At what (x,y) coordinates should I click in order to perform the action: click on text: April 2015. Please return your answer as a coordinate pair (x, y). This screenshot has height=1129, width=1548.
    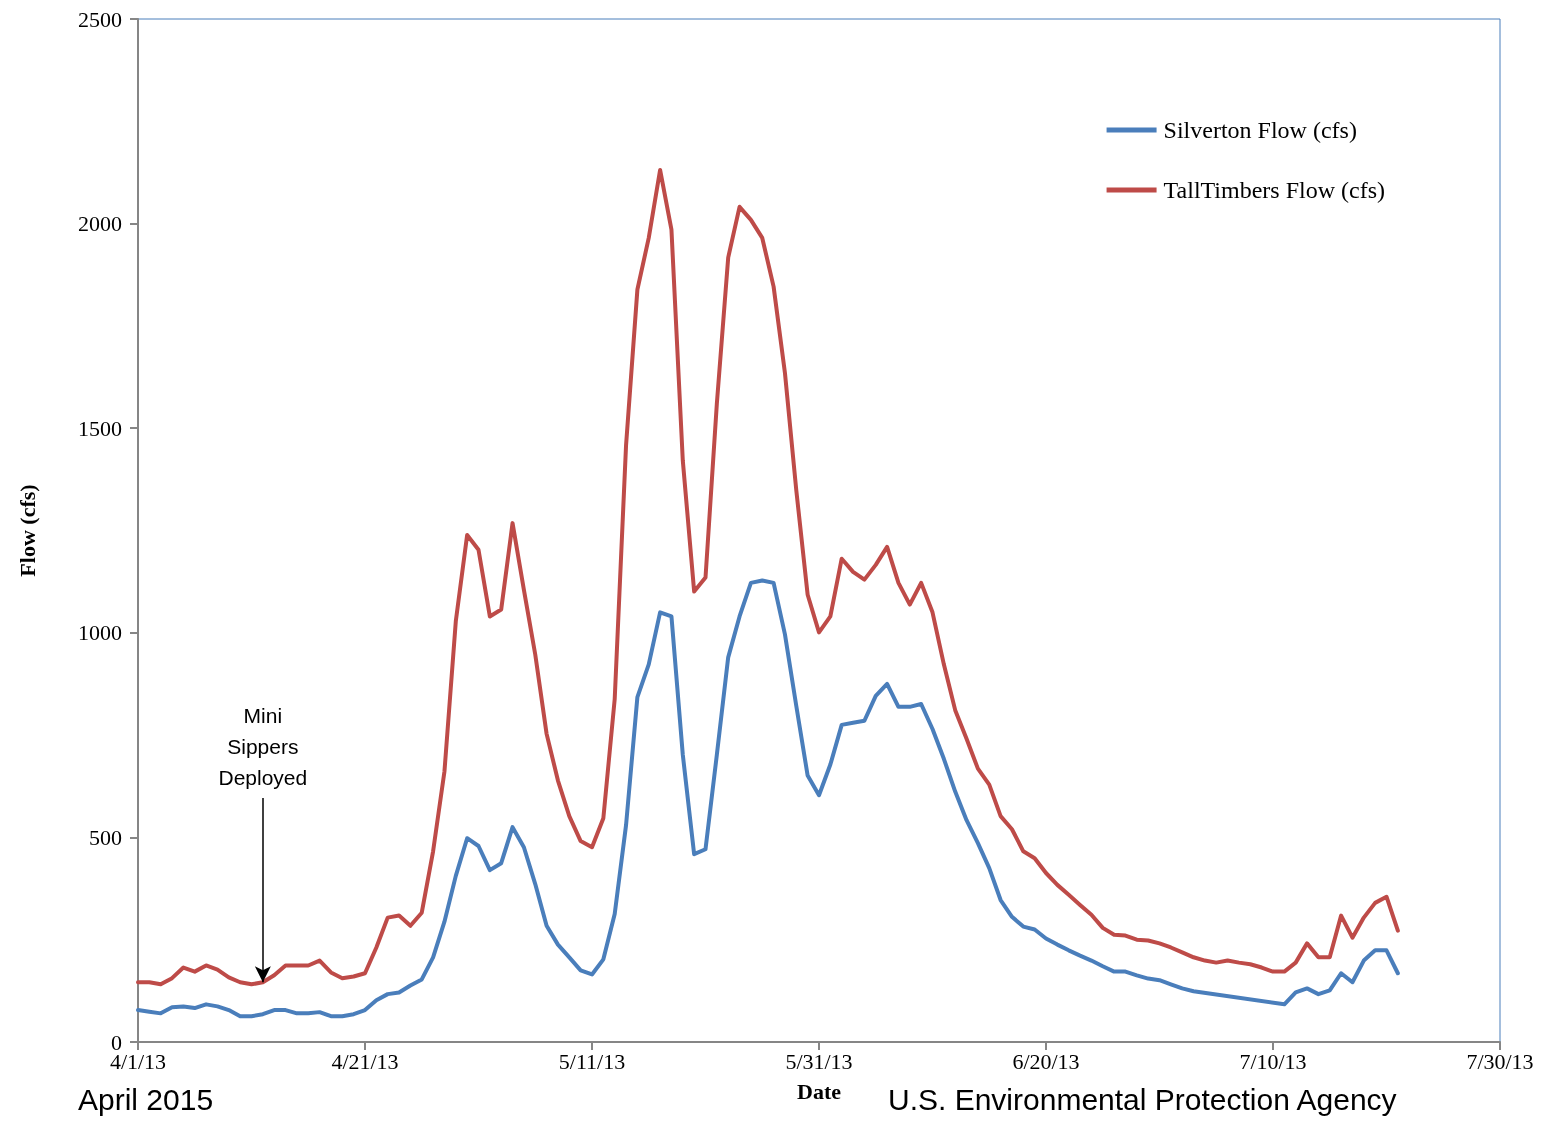
    Looking at the image, I should click on (146, 1099).